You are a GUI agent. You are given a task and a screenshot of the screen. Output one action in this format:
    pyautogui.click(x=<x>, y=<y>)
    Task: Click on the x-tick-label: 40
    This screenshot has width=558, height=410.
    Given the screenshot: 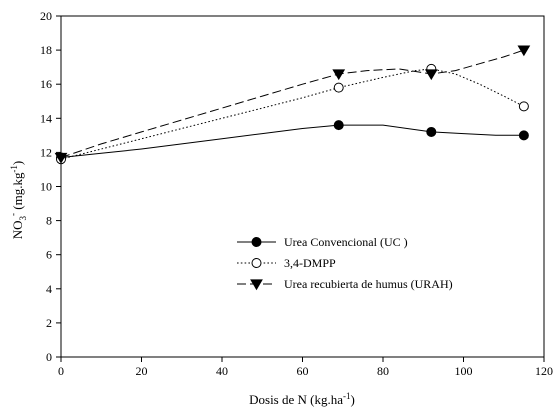 What is the action you would take?
    pyautogui.click(x=222, y=371)
    